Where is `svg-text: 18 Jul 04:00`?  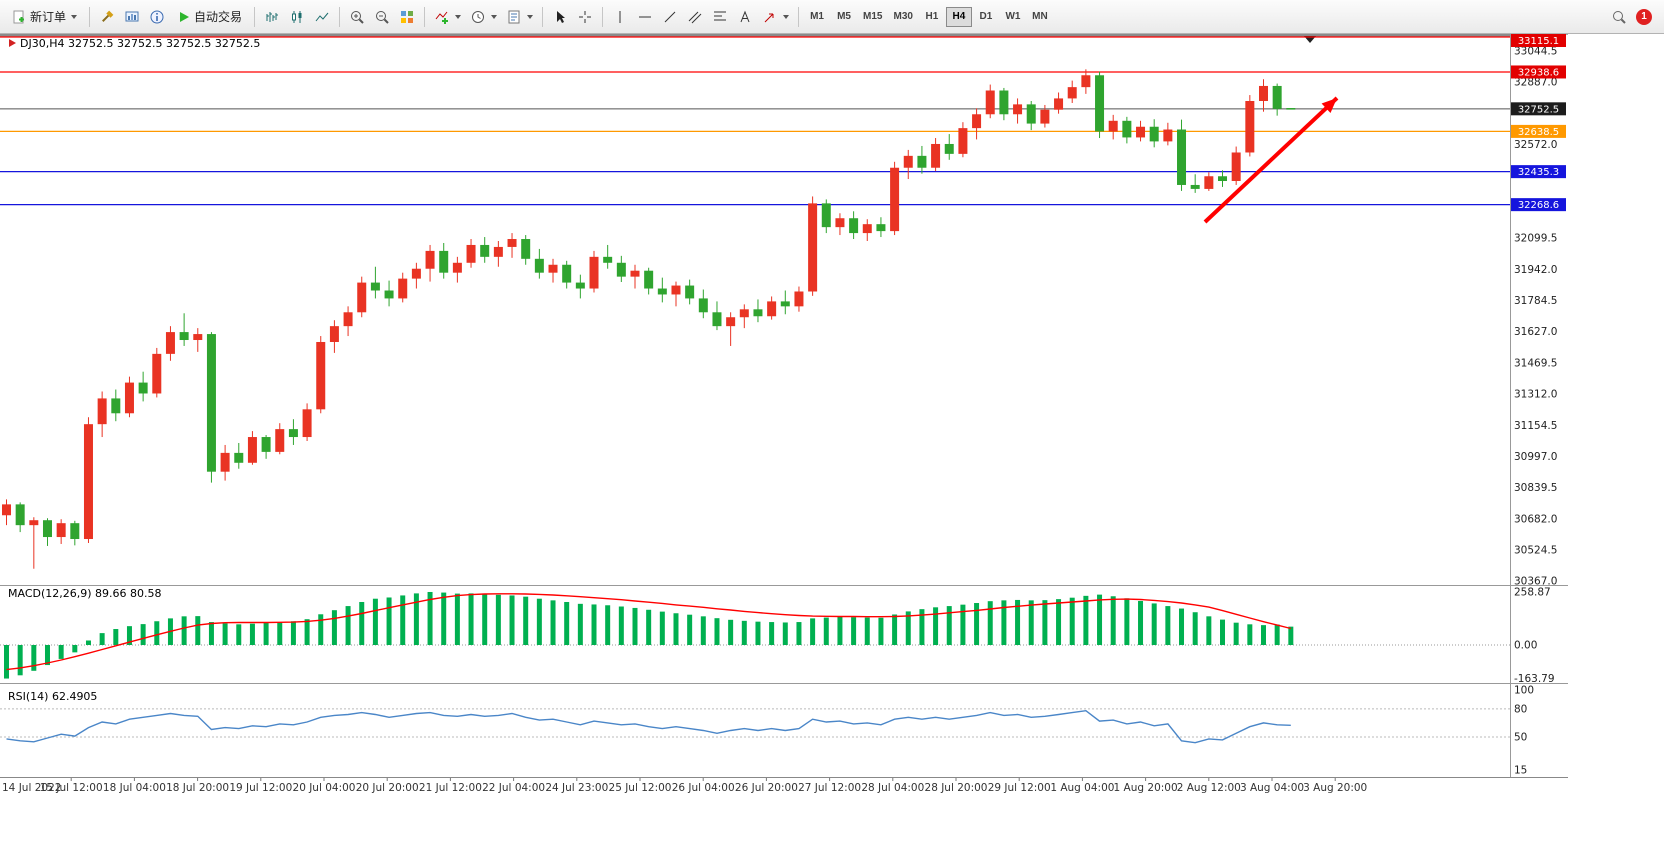 svg-text: 18 Jul 04:00 is located at coordinates (134, 788).